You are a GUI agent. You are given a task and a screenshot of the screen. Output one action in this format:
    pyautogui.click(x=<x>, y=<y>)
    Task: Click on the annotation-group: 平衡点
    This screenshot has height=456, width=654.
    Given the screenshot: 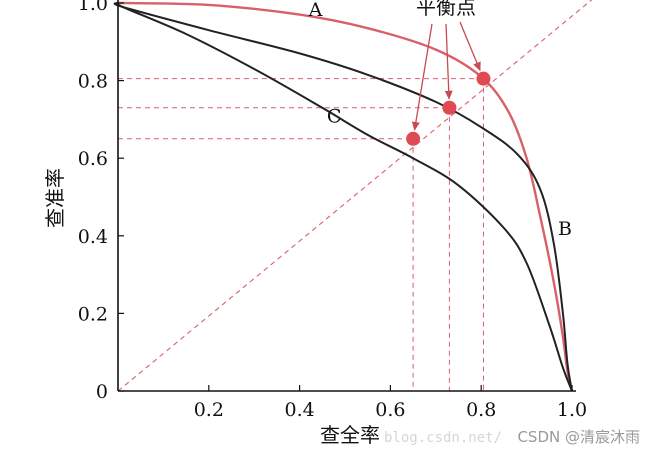 What is the action you would take?
    pyautogui.click(x=446, y=65)
    